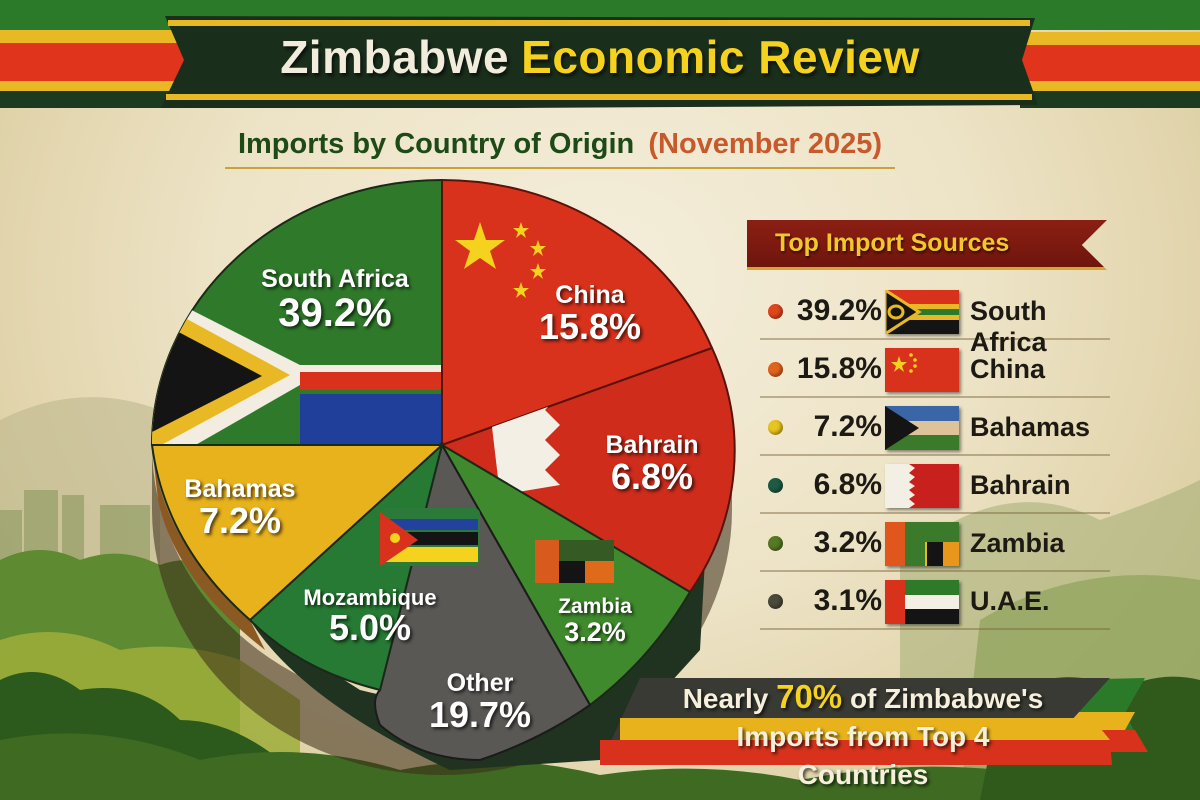 Image resolution: width=1200 pixels, height=800 pixels. Describe the element at coordinates (839, 368) in the screenshot. I see `legend-pct: 15.8%` at that location.